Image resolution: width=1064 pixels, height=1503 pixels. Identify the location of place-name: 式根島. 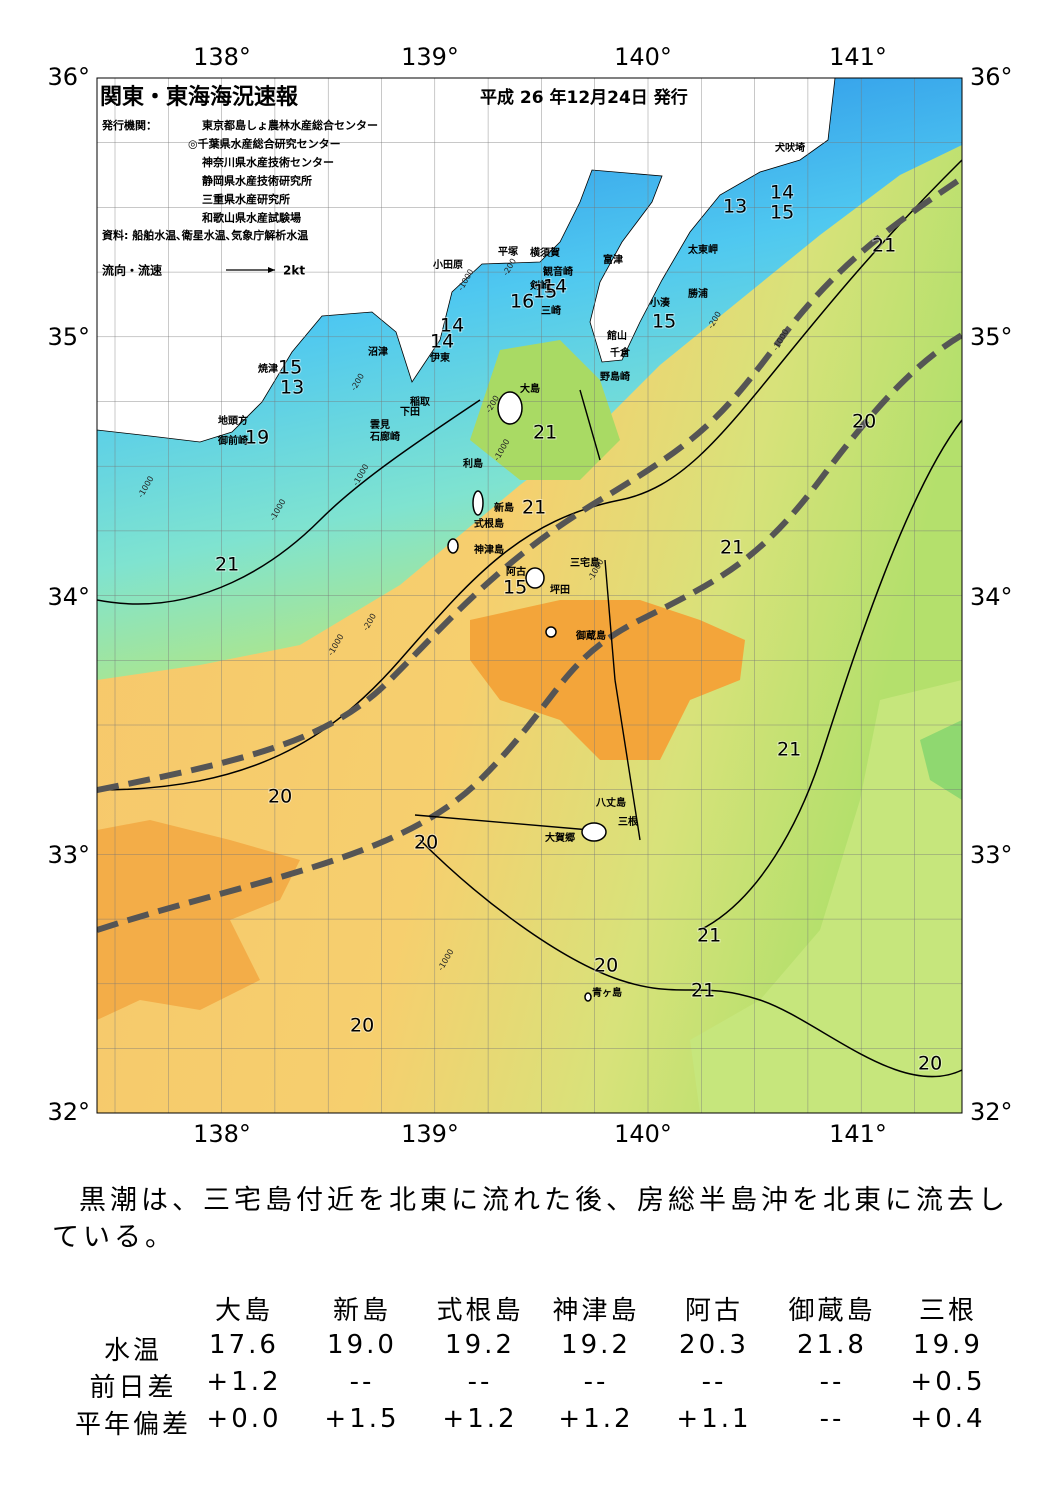
(489, 523).